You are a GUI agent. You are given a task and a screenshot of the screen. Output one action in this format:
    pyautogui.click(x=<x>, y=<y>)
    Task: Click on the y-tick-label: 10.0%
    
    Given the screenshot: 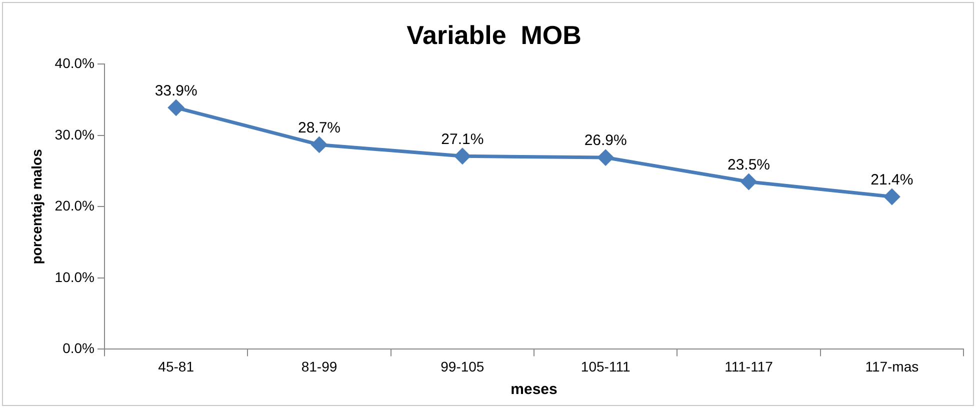 What is the action you would take?
    pyautogui.click(x=74, y=276)
    